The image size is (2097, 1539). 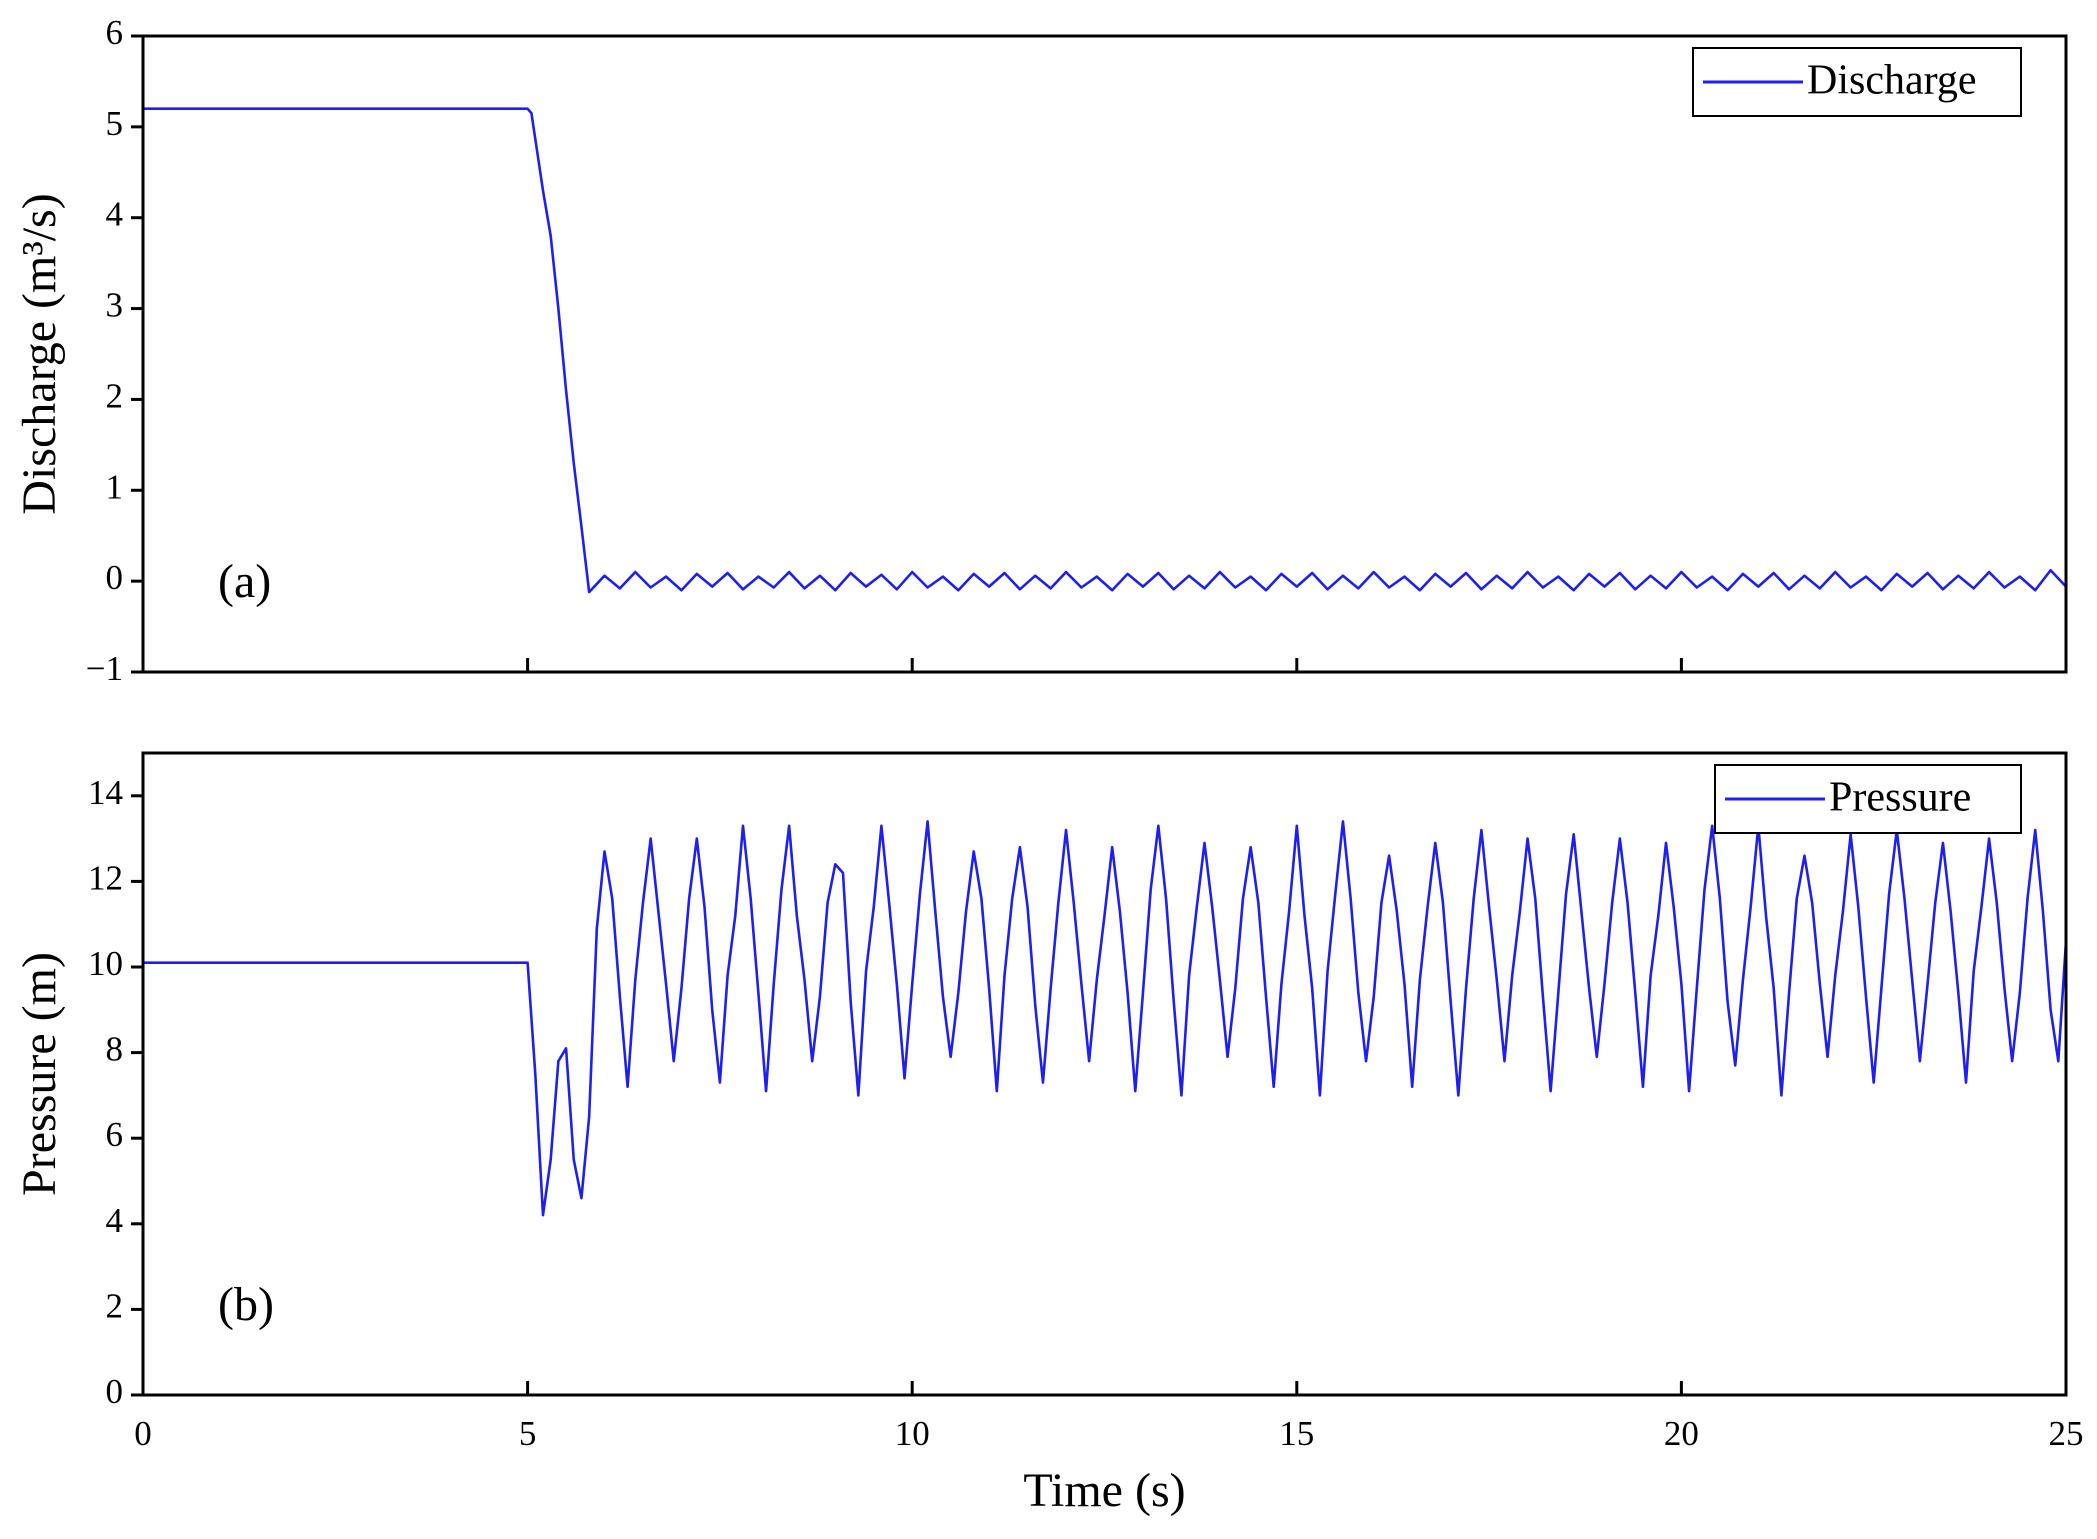 I want to click on y-tick-label: 8, so click(x=115, y=1049).